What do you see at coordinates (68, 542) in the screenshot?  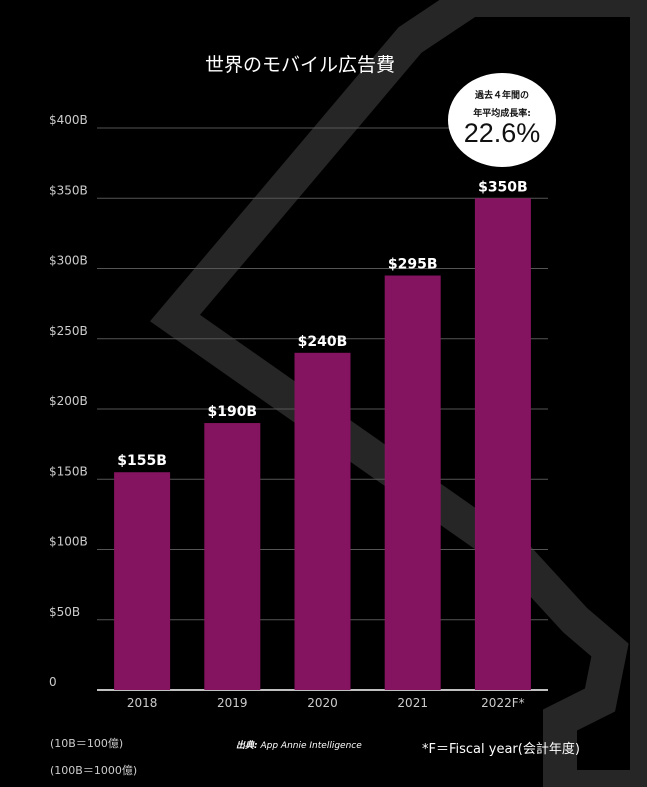 I see `y-tick-label: $100B` at bounding box center [68, 542].